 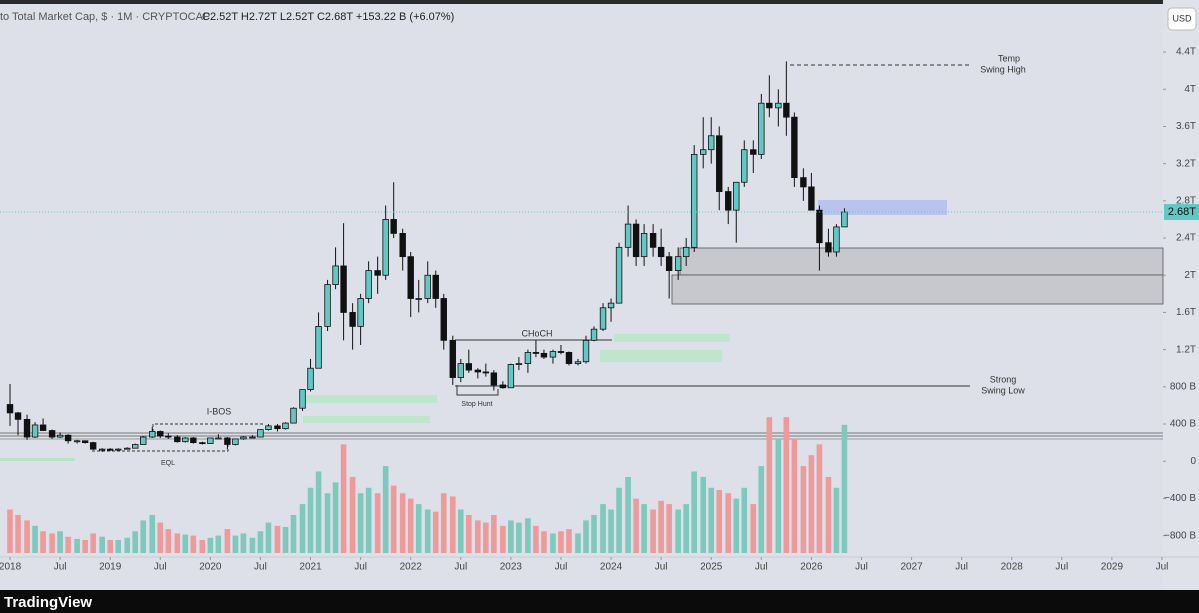 What do you see at coordinates (1186, 312) in the screenshot?
I see `y-tick-label: 1.6T` at bounding box center [1186, 312].